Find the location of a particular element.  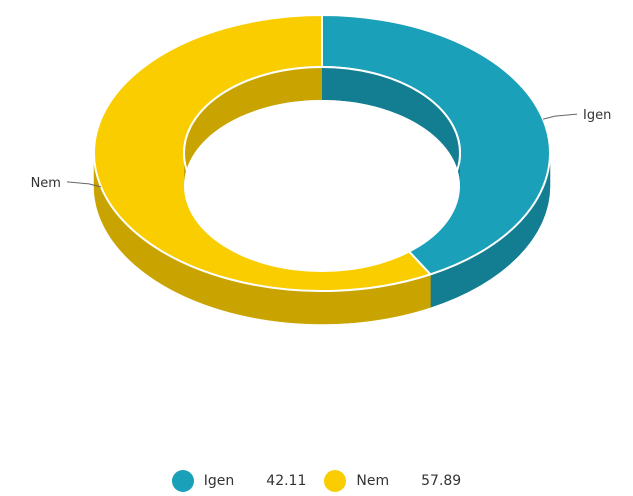

legend-marker-nem is located at coordinates (335, 481).